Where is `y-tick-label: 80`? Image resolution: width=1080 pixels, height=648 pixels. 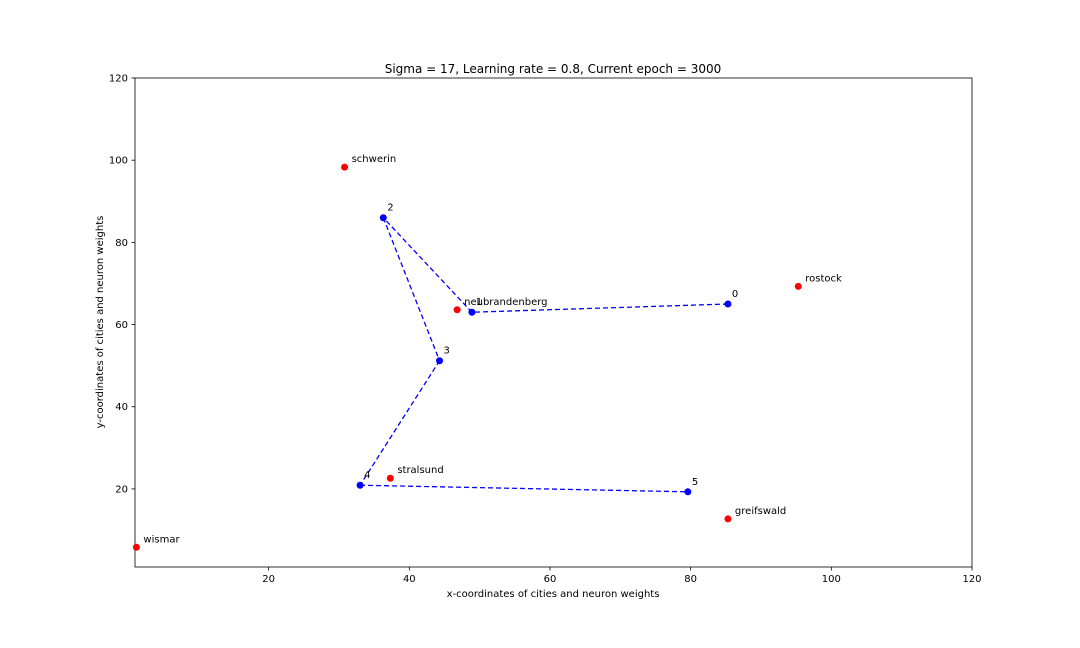
y-tick-label: 80 is located at coordinates (121, 243).